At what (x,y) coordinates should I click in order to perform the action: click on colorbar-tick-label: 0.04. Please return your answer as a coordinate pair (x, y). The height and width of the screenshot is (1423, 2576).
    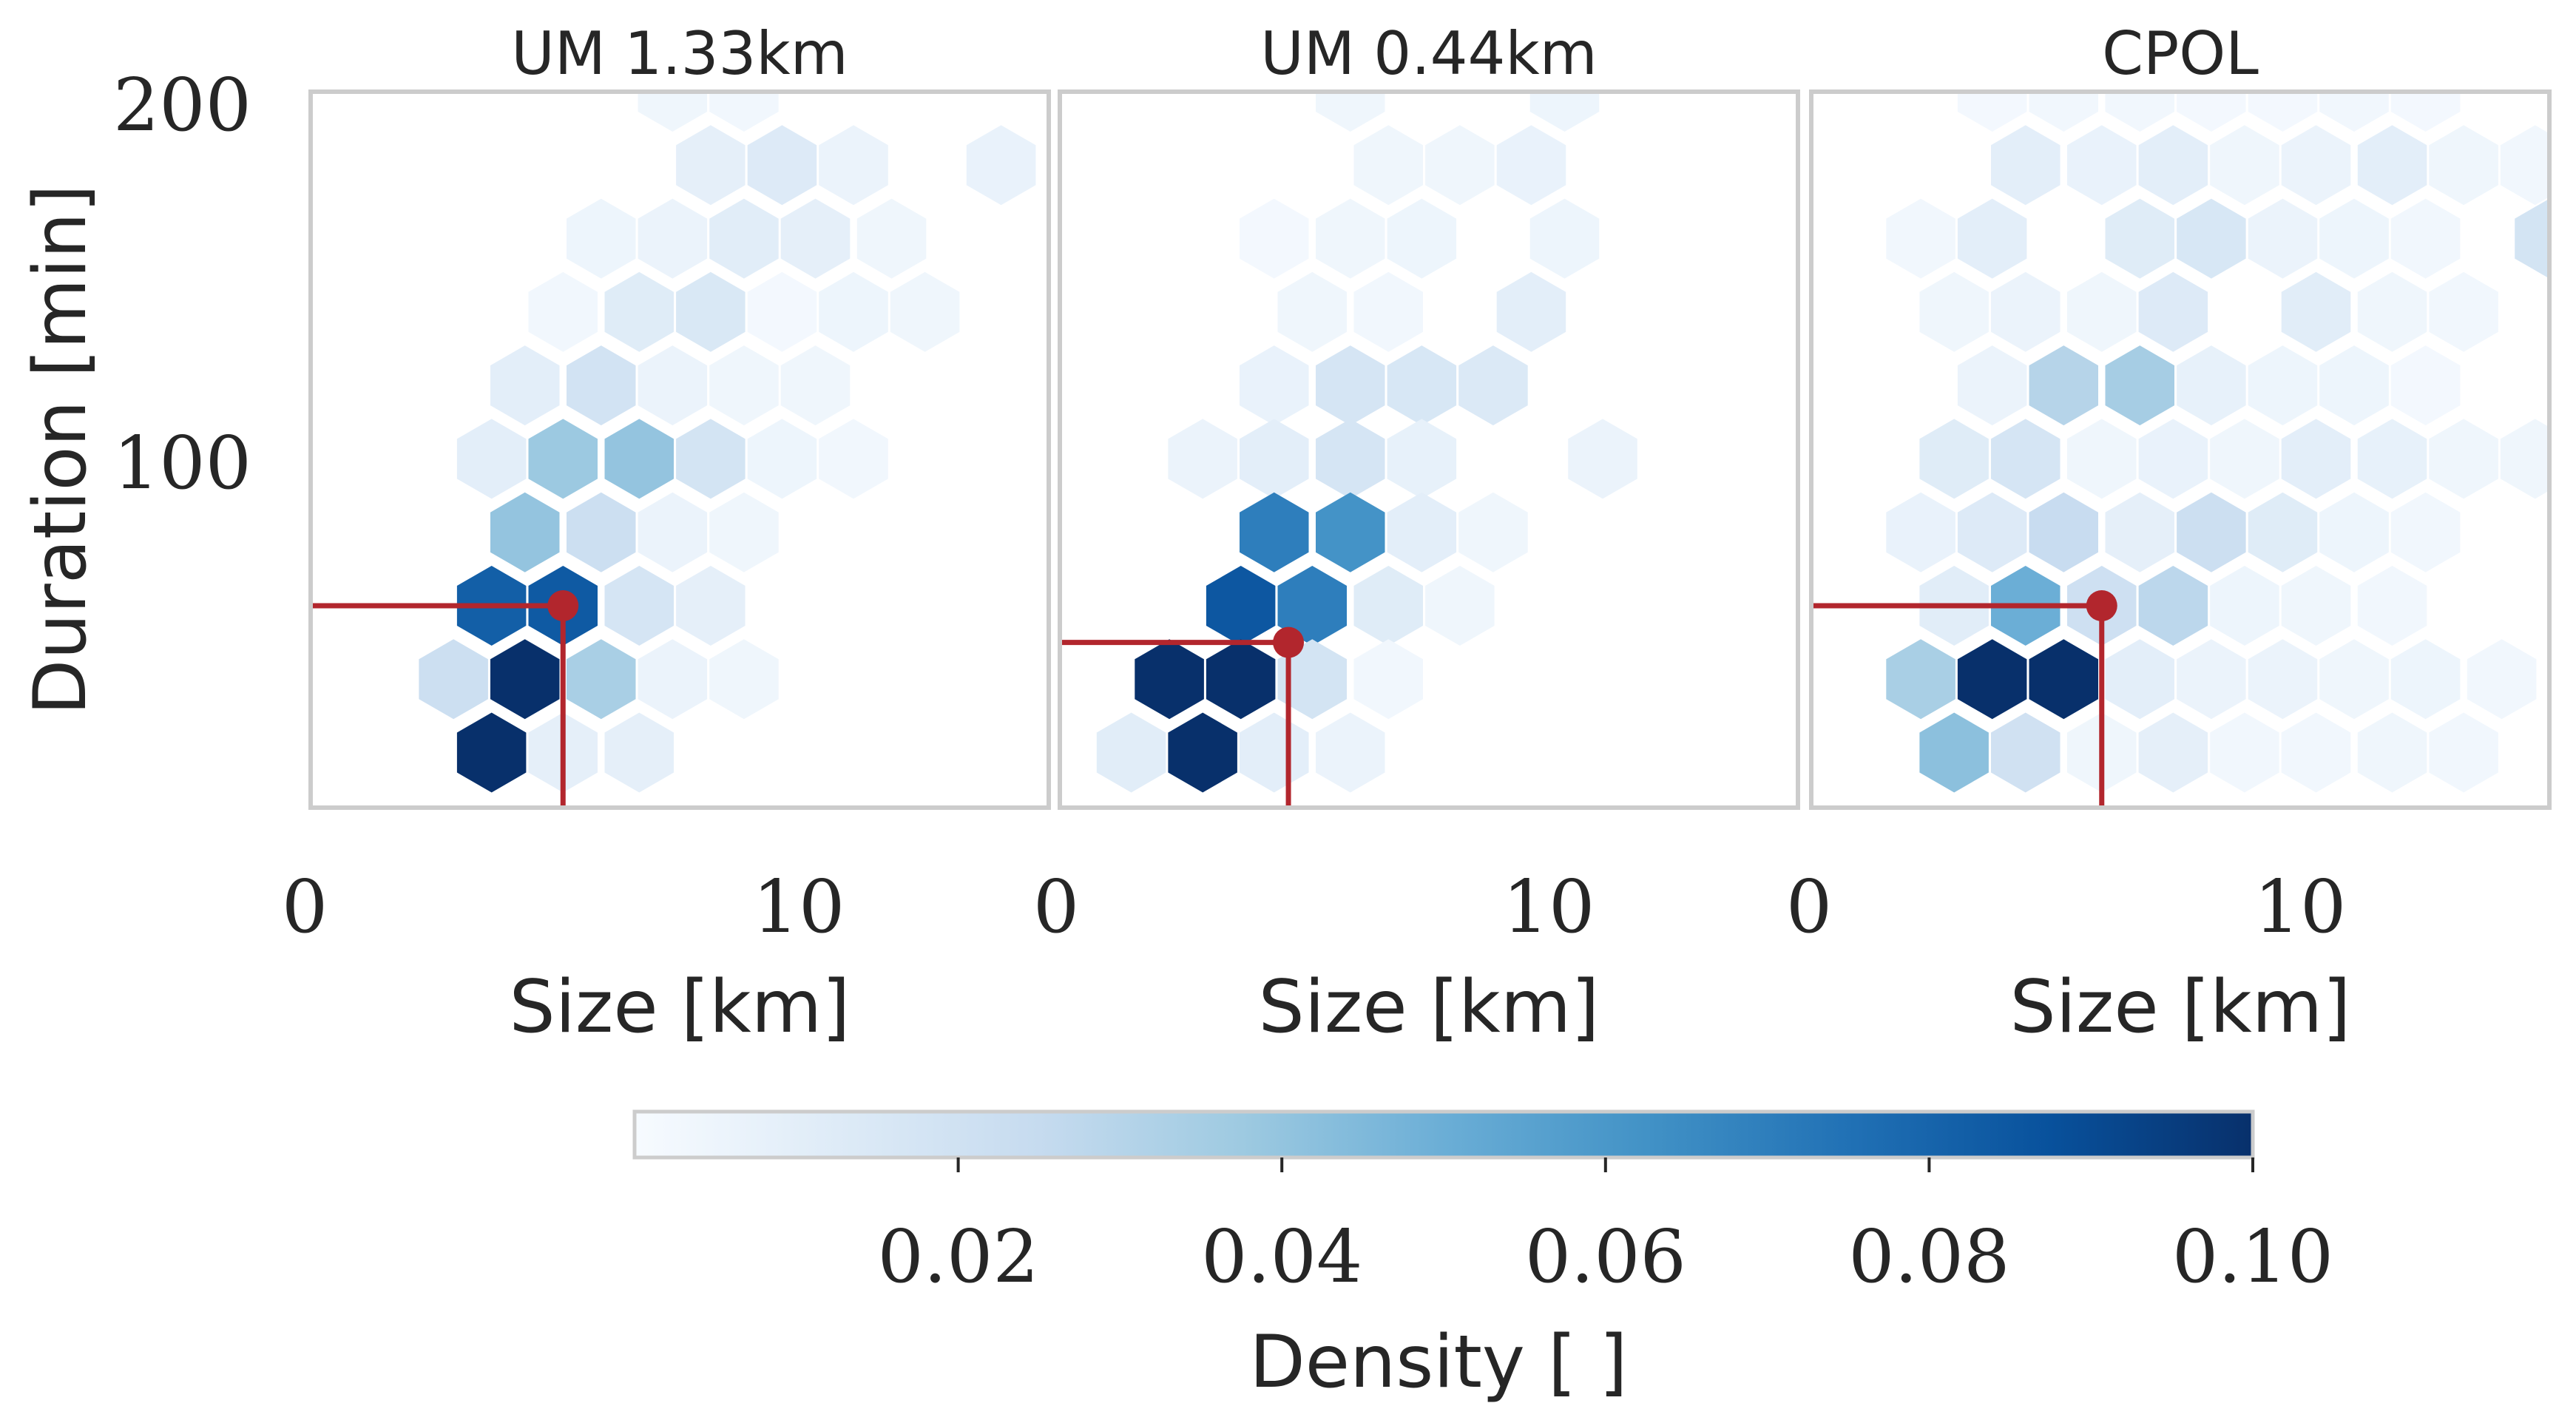
    Looking at the image, I should click on (1281, 1257).